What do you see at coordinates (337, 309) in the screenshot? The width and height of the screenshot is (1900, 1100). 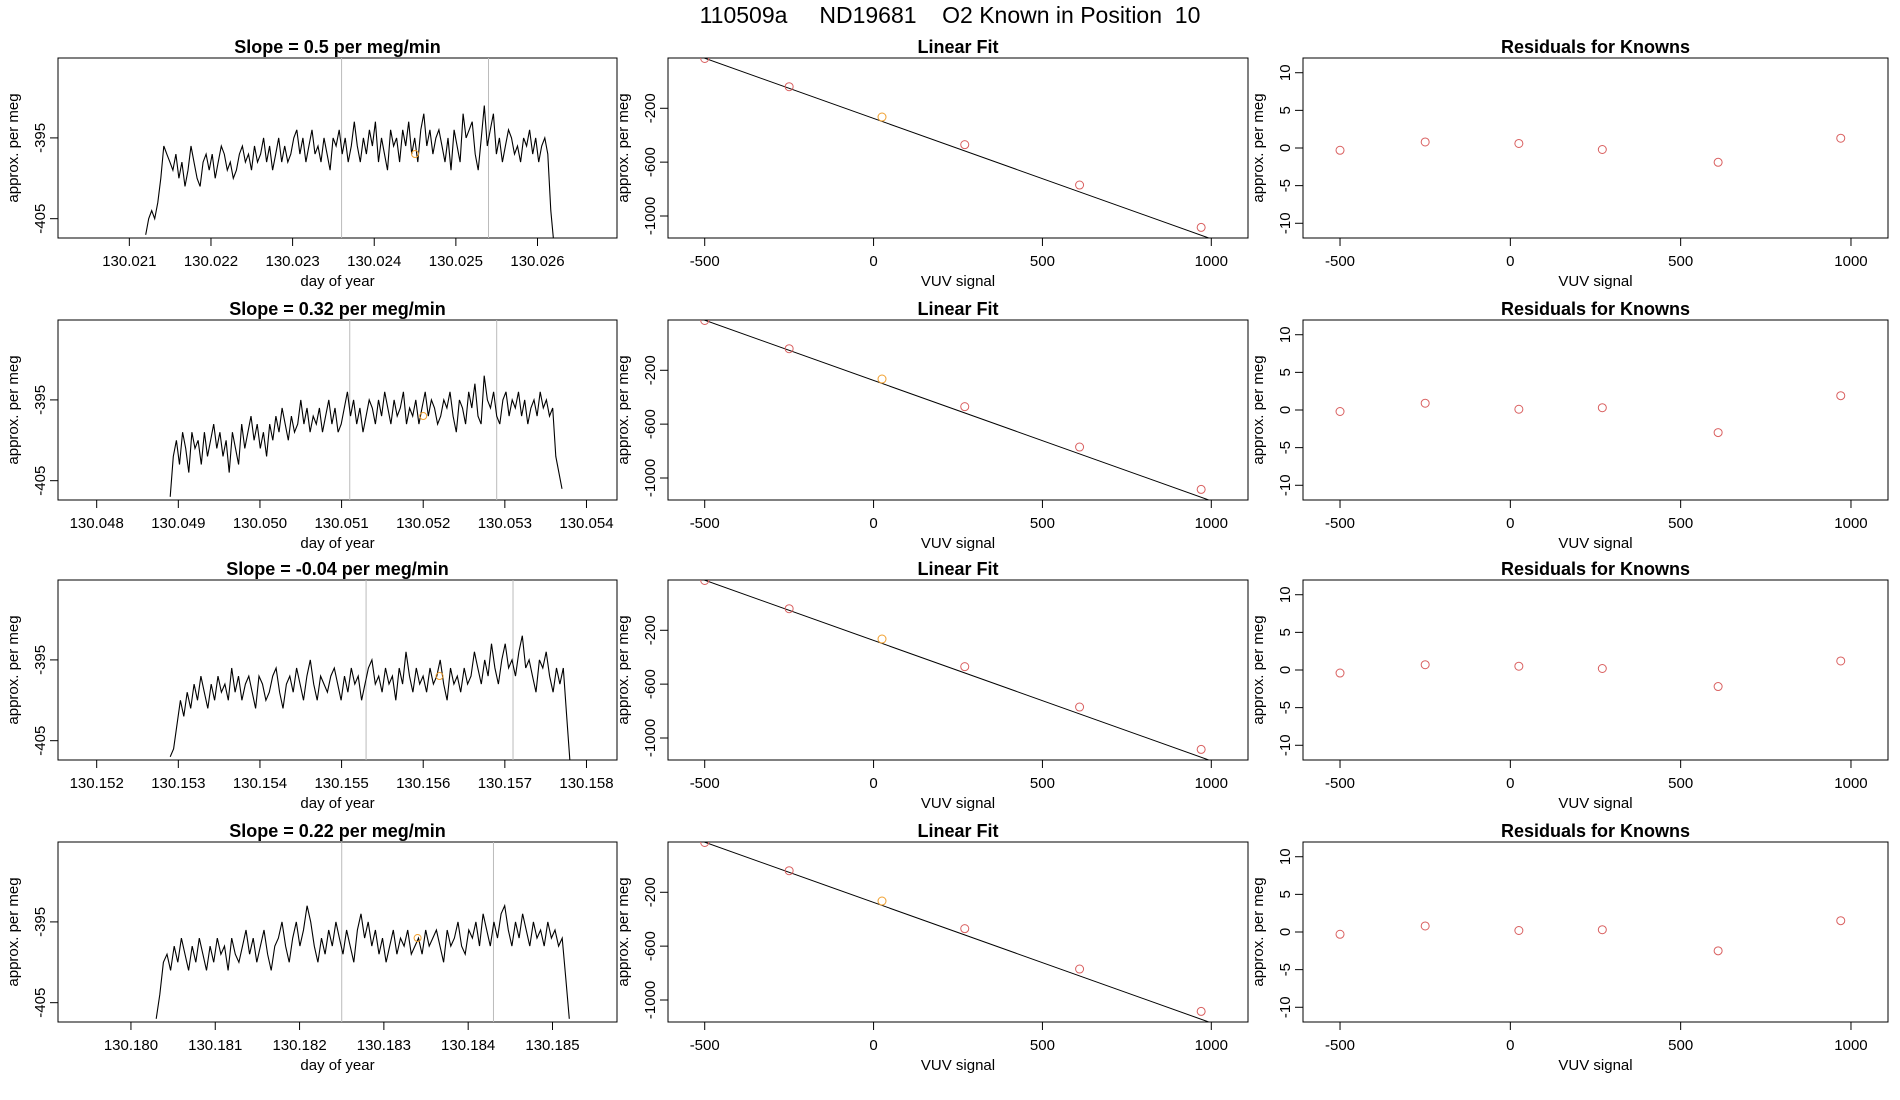 I see `panel-title: Slope = 0.32 per meg/min` at bounding box center [337, 309].